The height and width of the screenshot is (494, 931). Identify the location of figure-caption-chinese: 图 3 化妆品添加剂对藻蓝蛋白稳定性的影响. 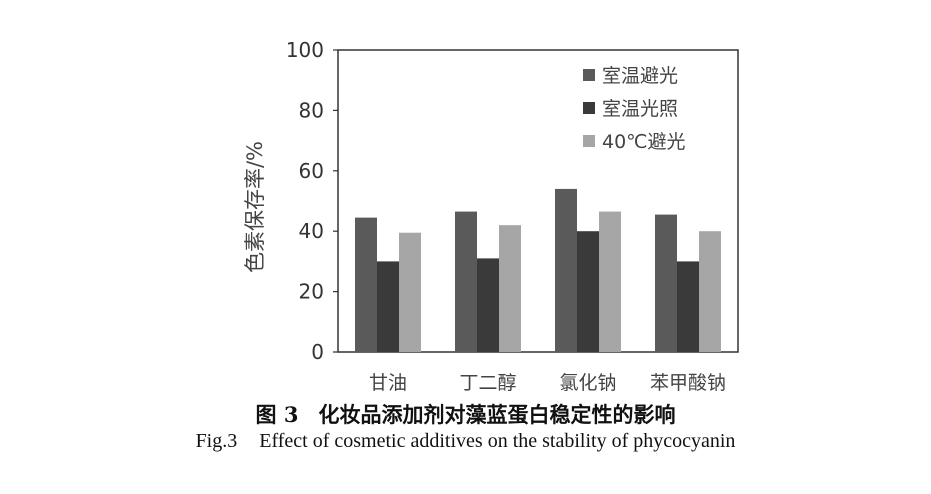
(465, 414).